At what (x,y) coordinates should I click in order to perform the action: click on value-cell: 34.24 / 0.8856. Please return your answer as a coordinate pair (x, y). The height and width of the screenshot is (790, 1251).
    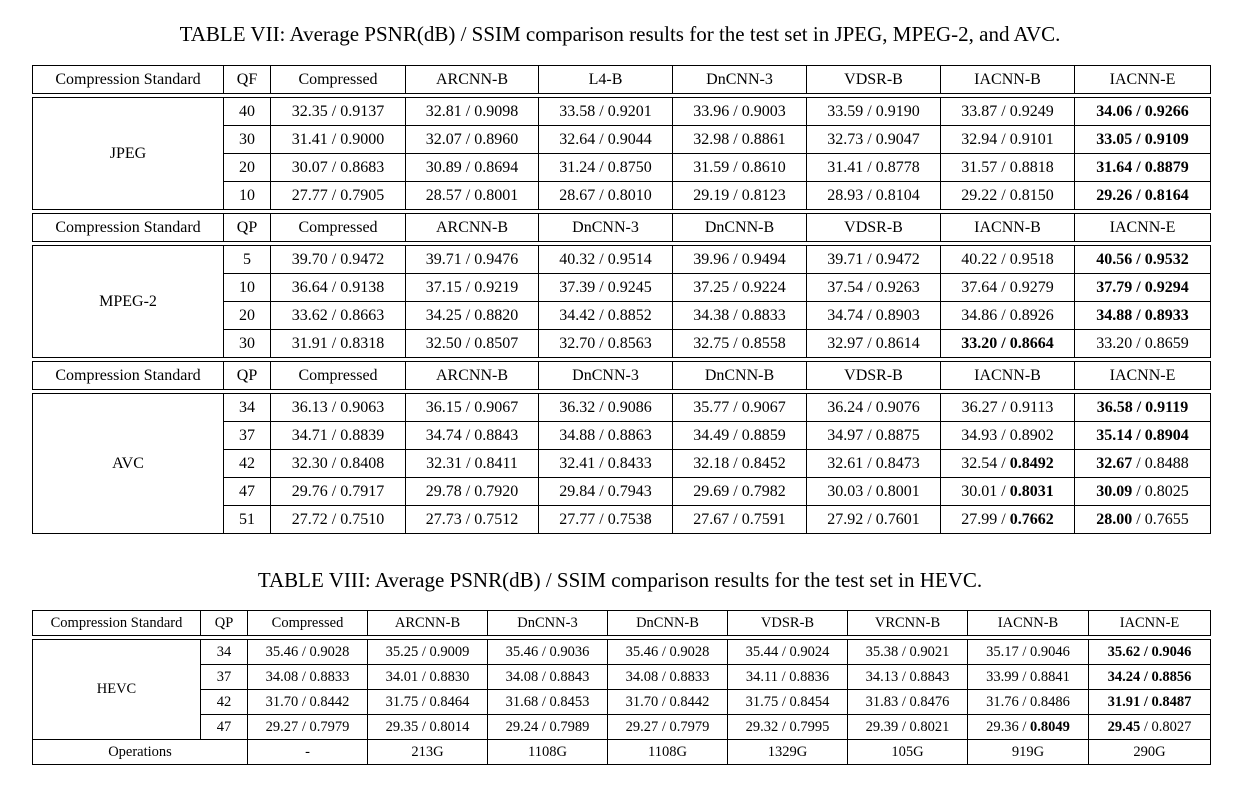
    Looking at the image, I should click on (1149, 677).